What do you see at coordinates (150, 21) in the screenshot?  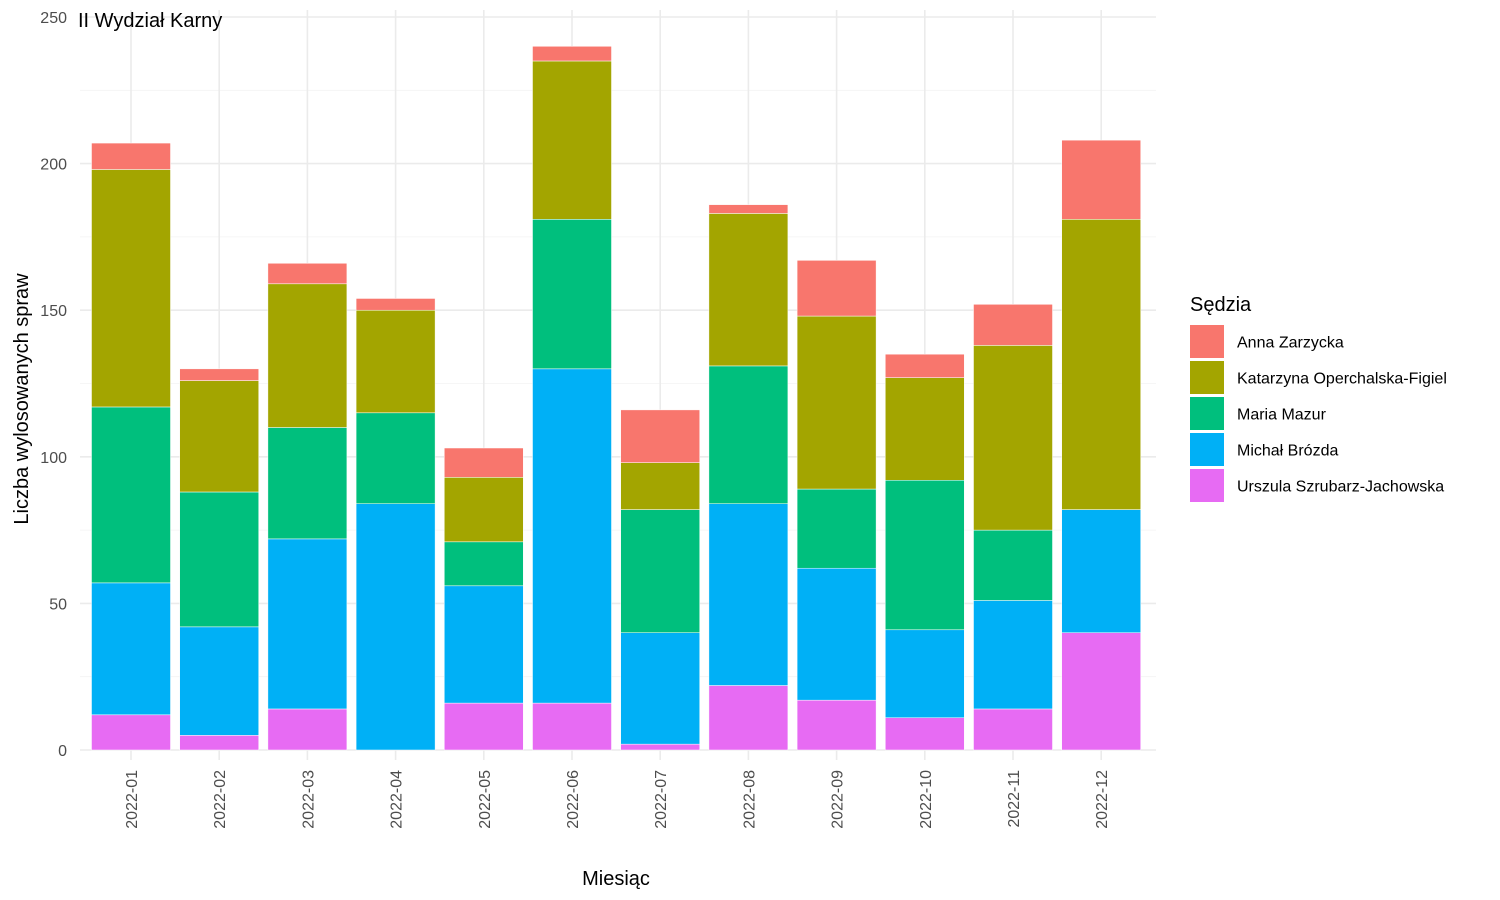 I see `chart-title: II Wydział Karny` at bounding box center [150, 21].